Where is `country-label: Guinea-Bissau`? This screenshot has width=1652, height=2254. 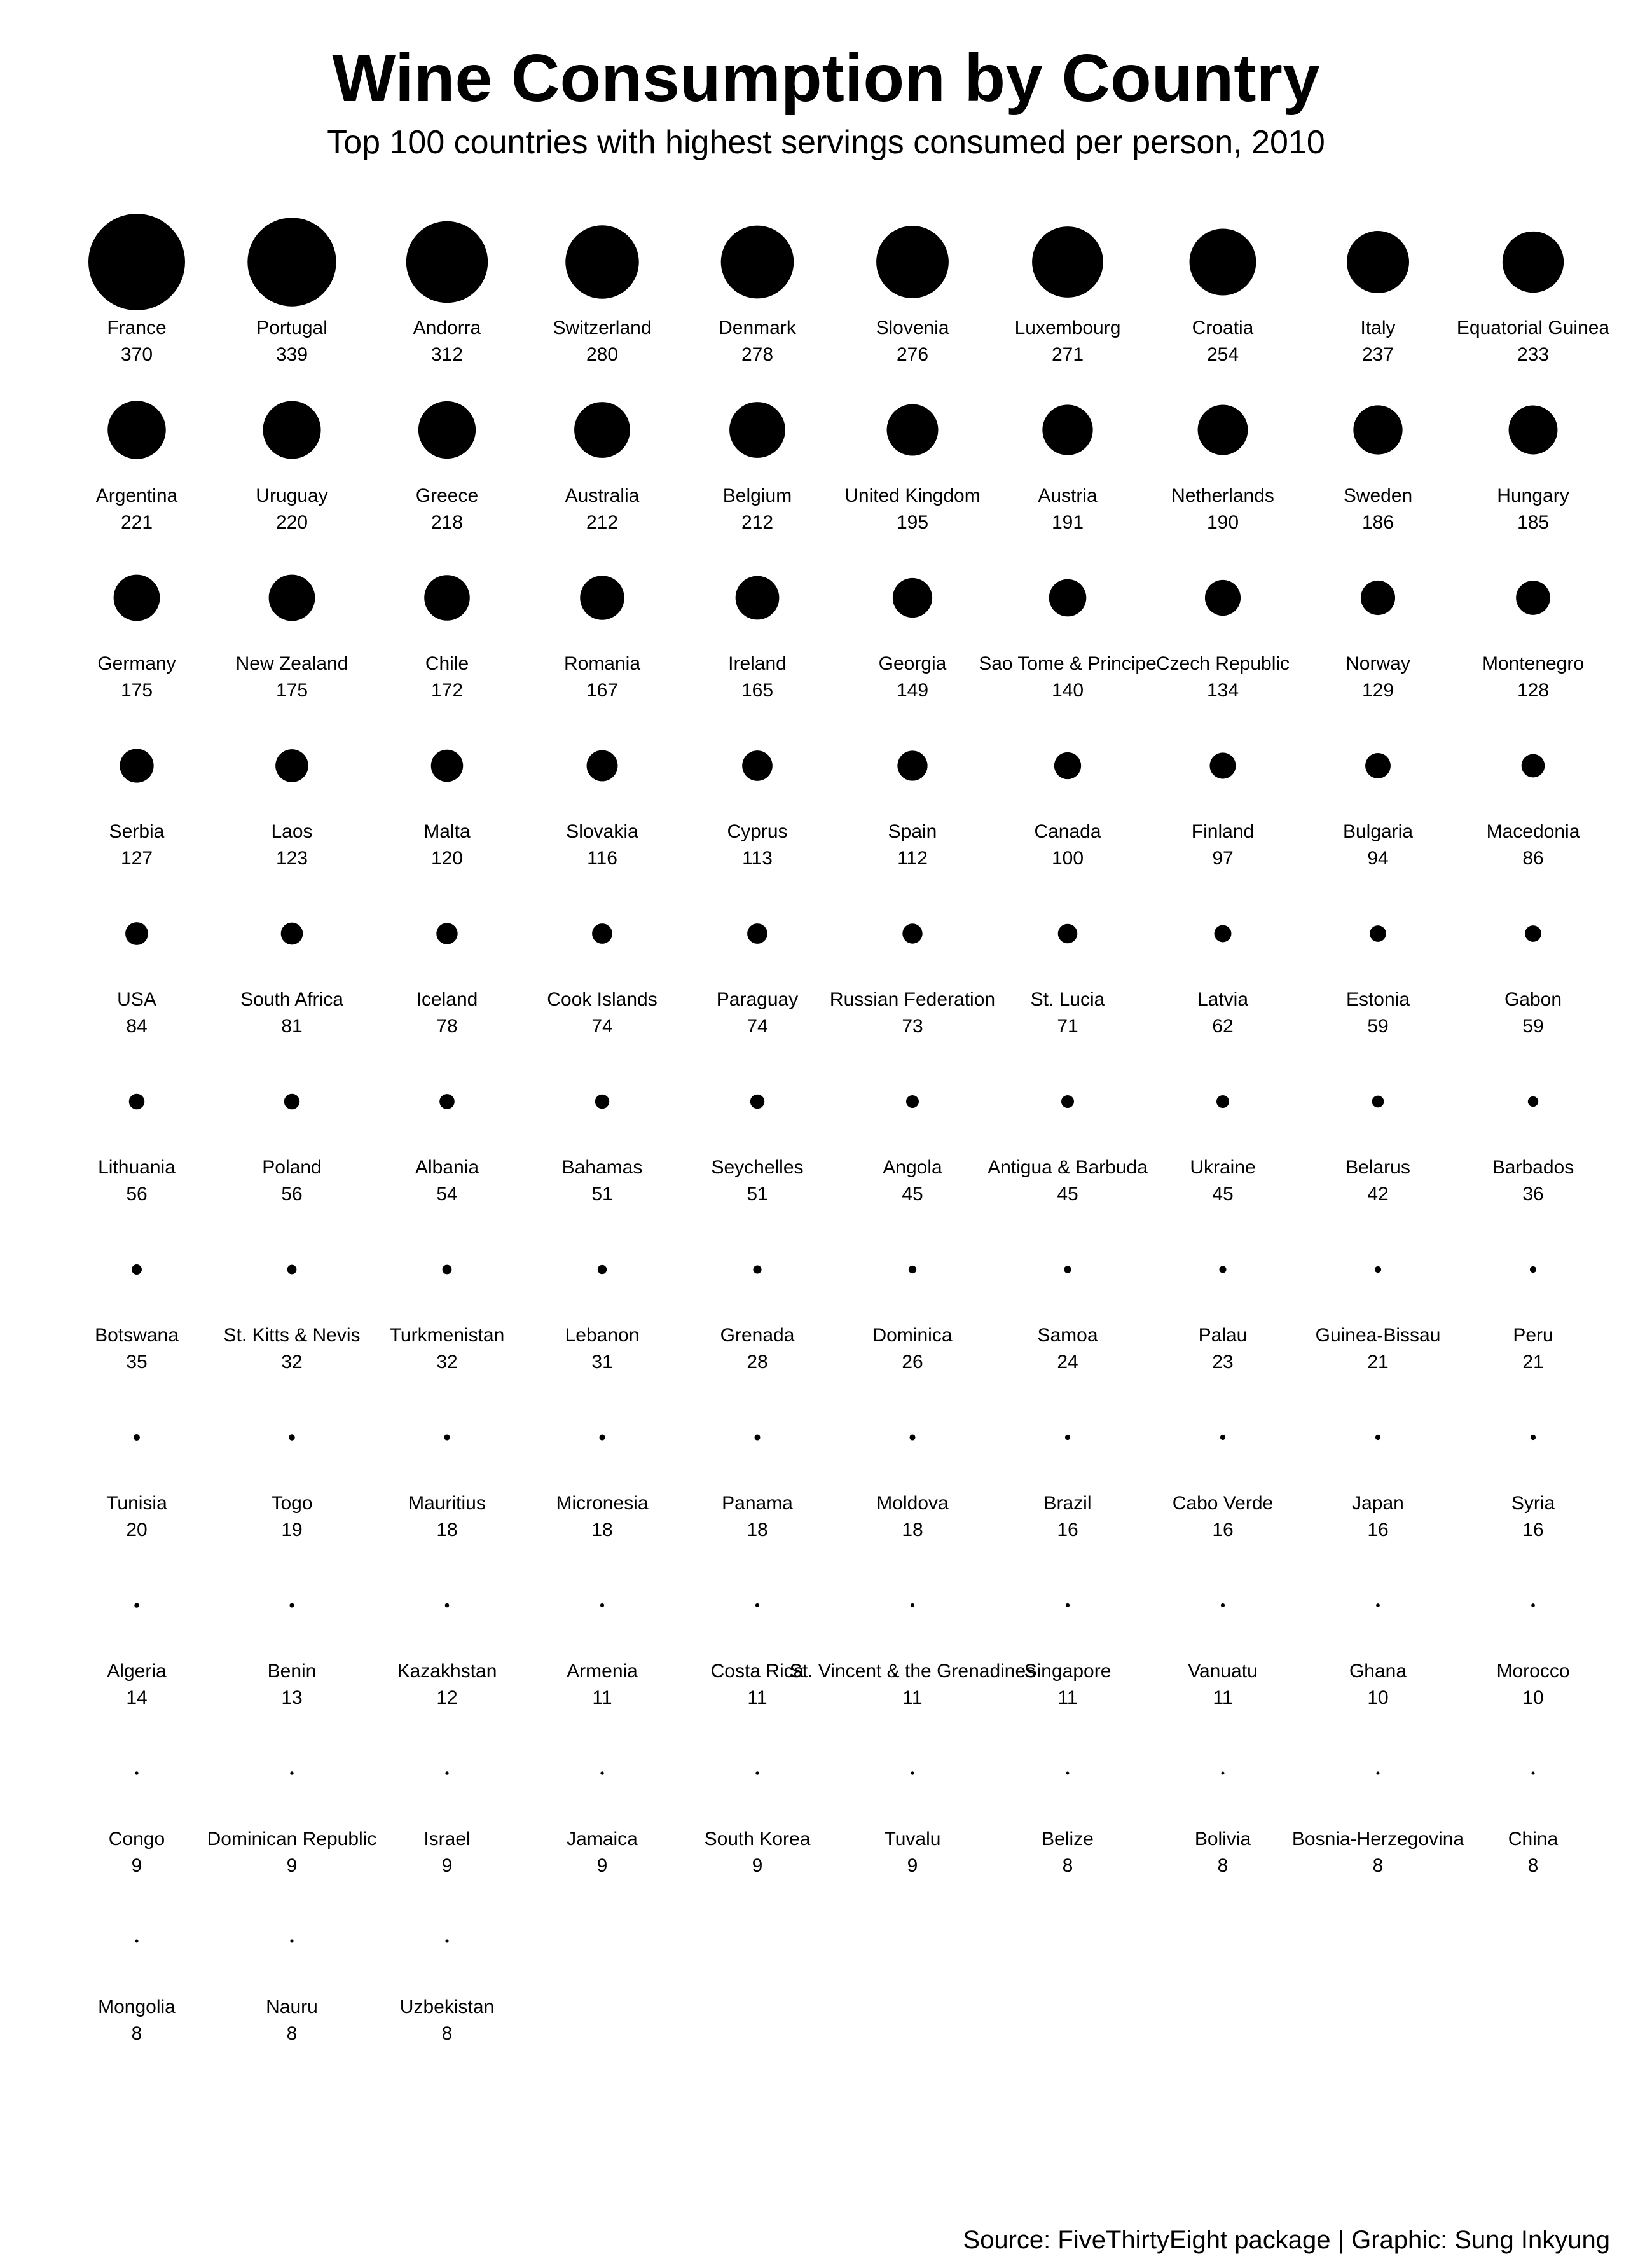 country-label: Guinea-Bissau is located at coordinates (1378, 1335).